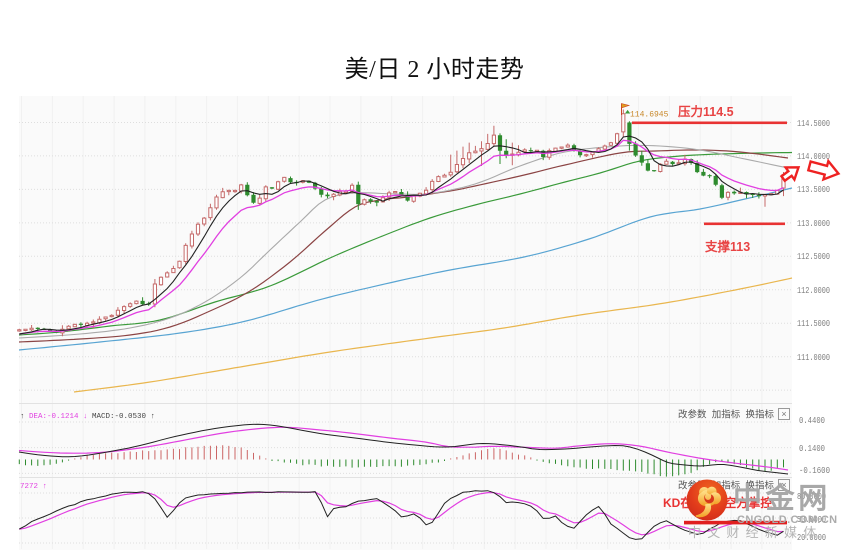 The height and width of the screenshot is (550, 842). Describe the element at coordinates (33, 487) in the screenshot. I see `svg-text: 7272 ↑` at that location.